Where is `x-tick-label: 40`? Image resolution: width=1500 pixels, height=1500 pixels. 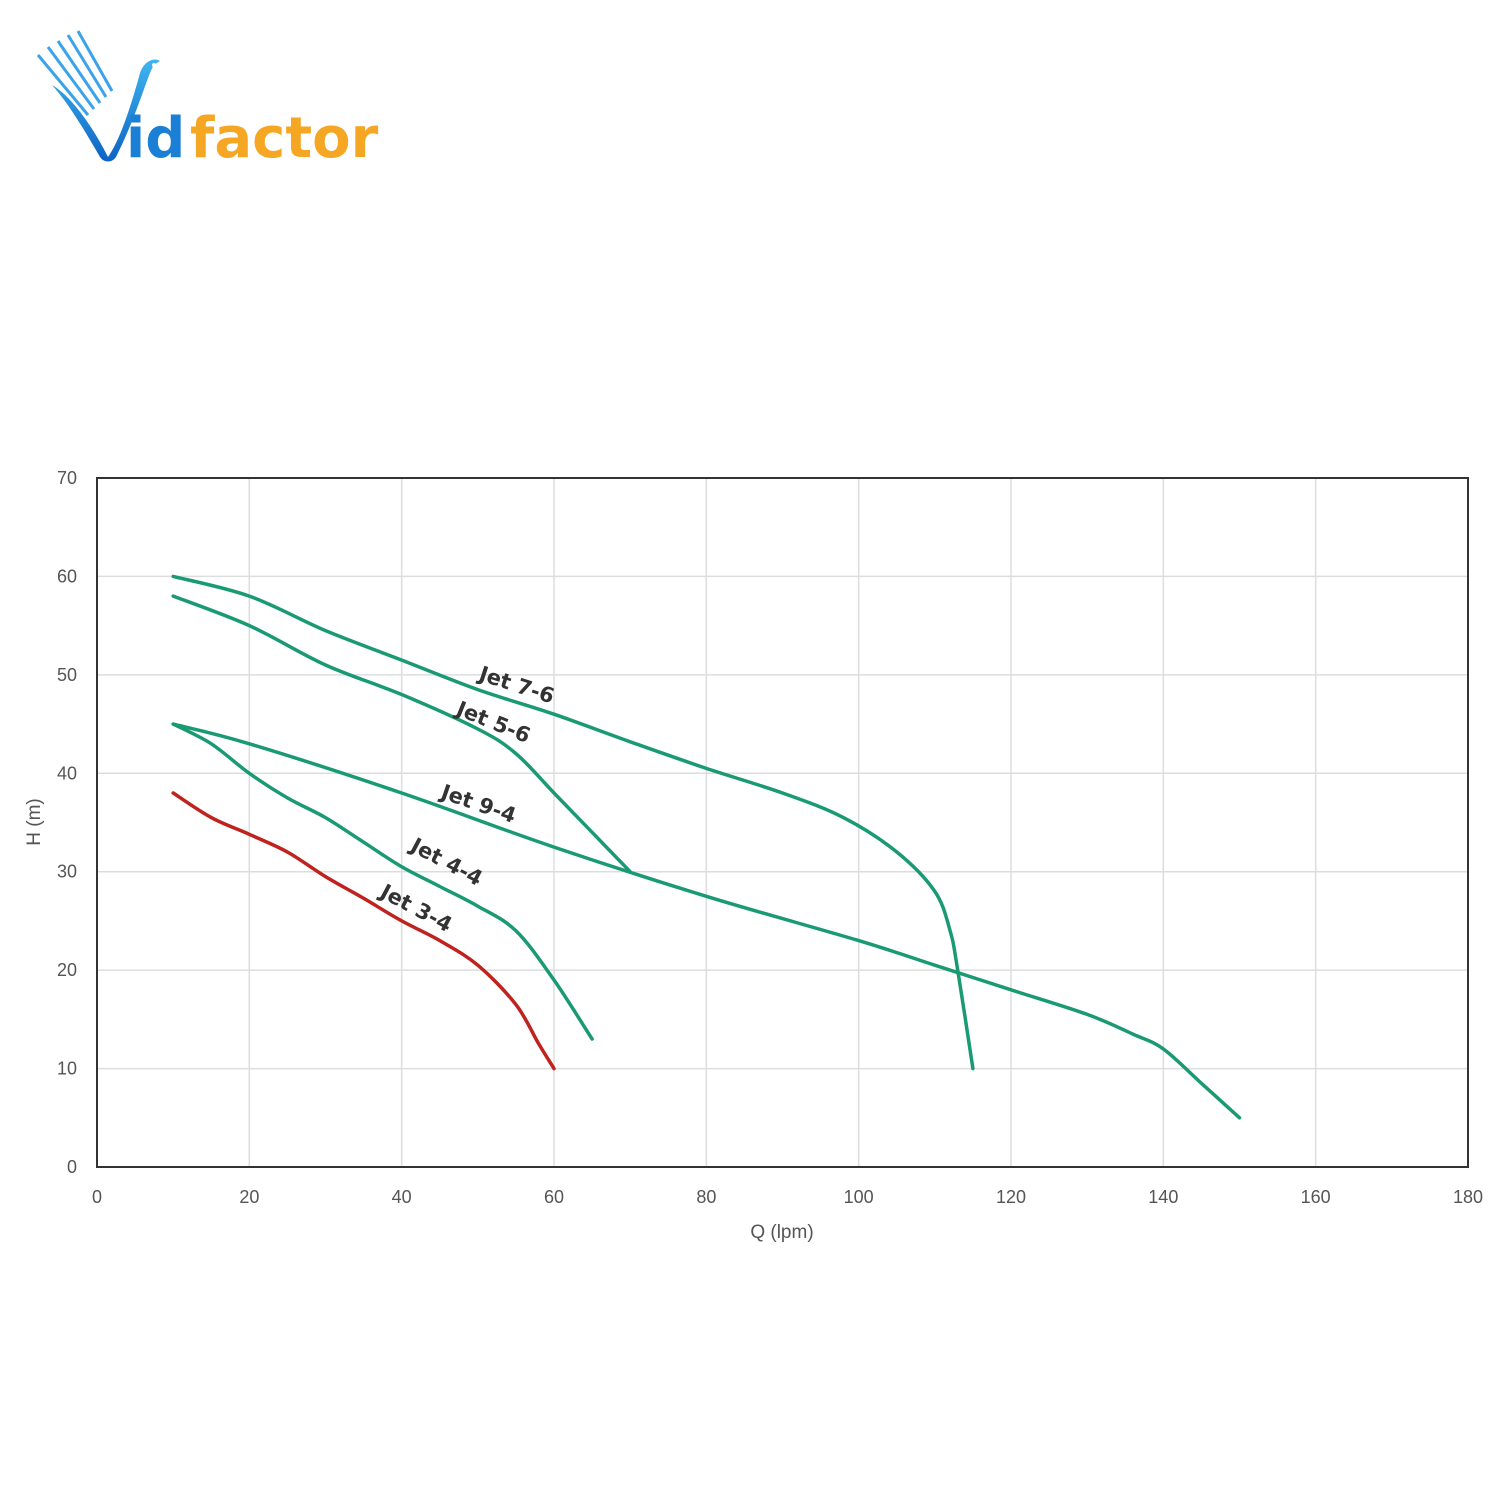
x-tick-label: 40 is located at coordinates (402, 1197).